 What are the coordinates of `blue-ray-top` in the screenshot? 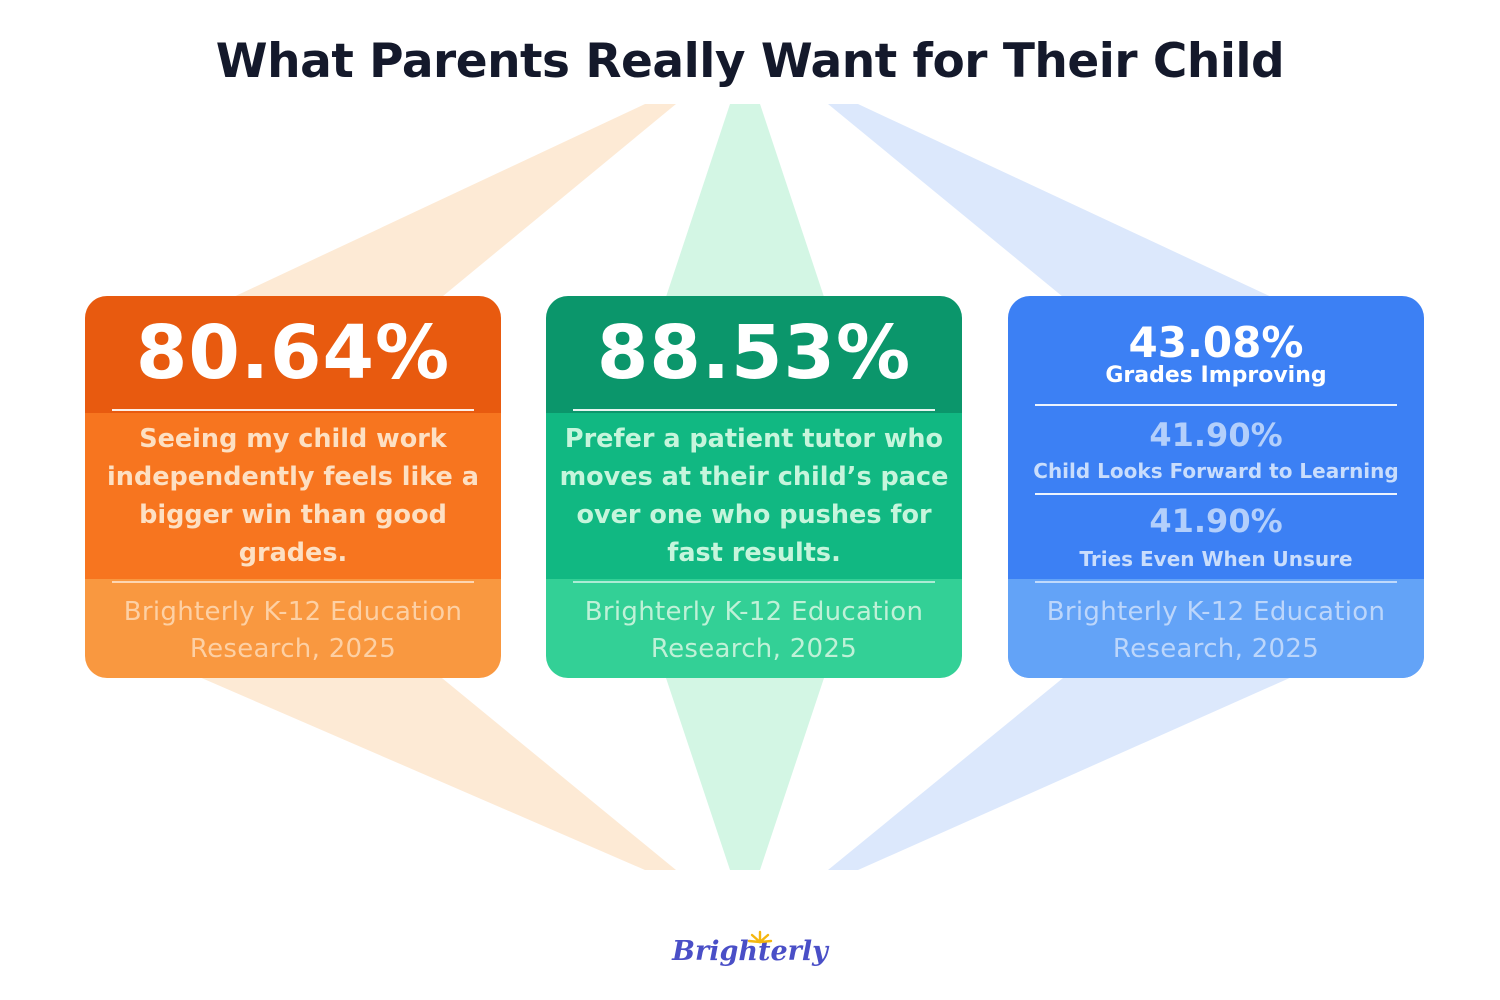 It's located at (1069, 209).